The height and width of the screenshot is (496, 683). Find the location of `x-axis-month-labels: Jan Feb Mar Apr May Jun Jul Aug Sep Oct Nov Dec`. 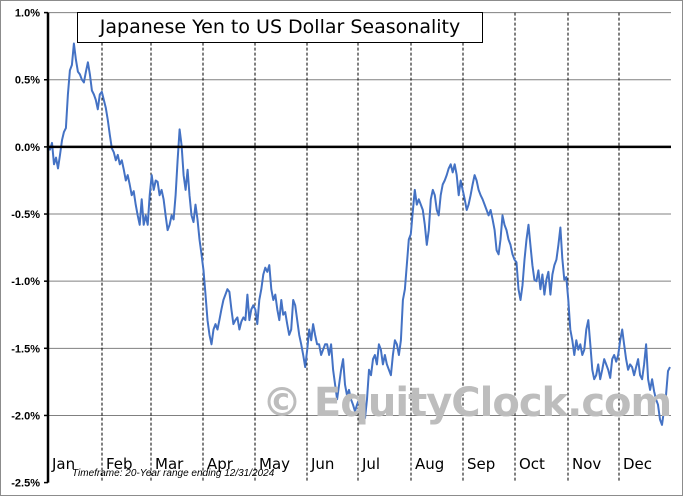

x-axis-month-labels: Jan Feb Mar Apr May Jun Jul Aug Sep Oct Nov Dec is located at coordinates (351, 464).